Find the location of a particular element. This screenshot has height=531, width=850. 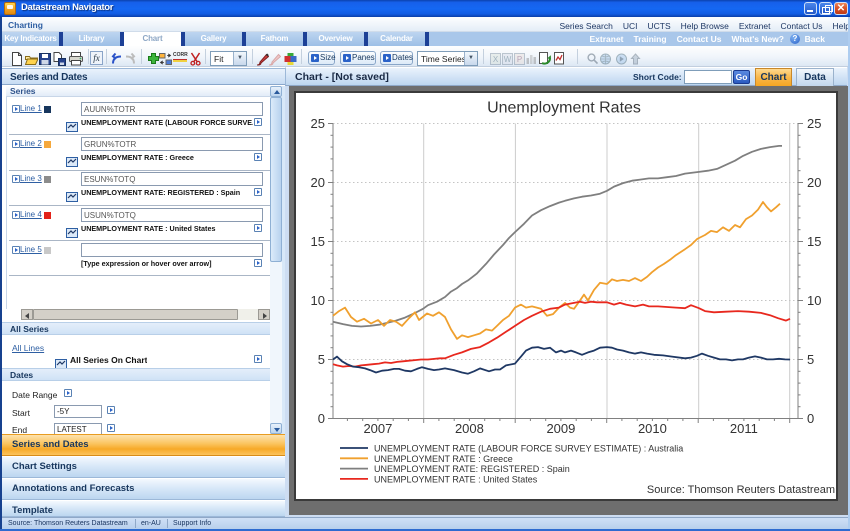

svg-text: 2011 is located at coordinates (744, 428).